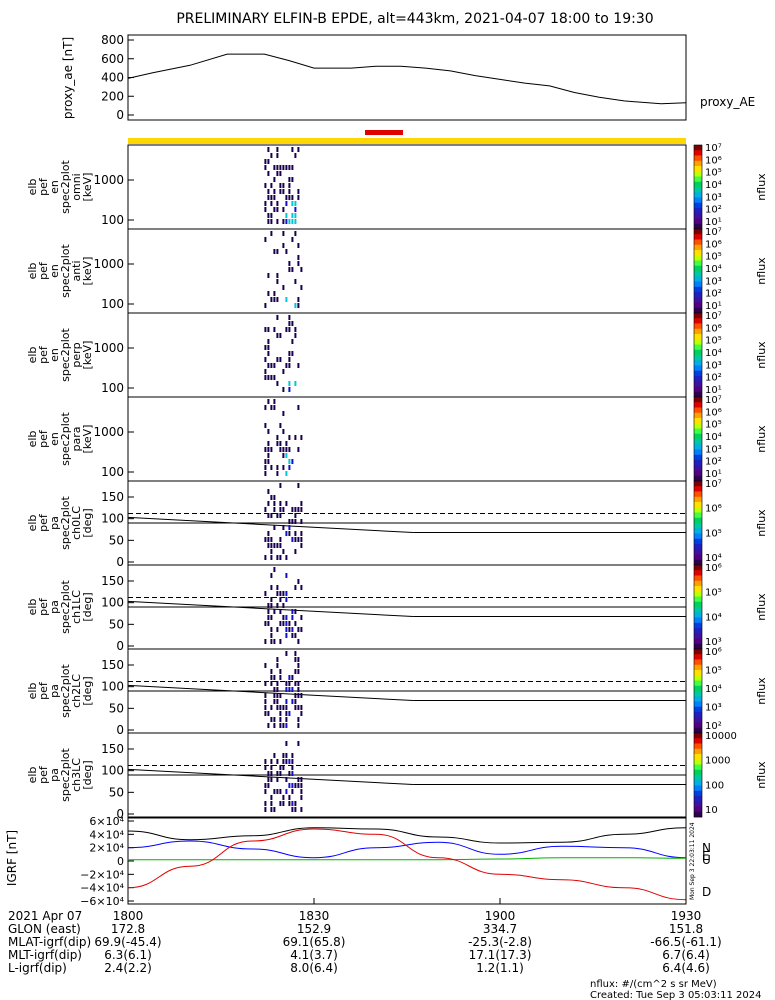 This screenshot has height=1000, width=775. I want to click on table-row-label: GLON (east), so click(44, 929).